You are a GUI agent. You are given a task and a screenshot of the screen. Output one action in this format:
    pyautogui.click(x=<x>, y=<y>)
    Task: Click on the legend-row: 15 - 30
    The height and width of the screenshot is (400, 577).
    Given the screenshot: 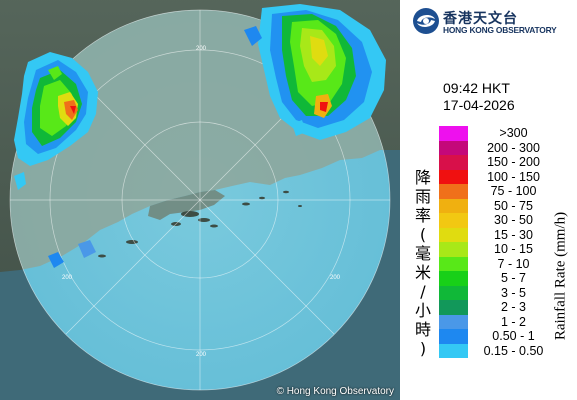 What is the action you would take?
    pyautogui.click(x=499, y=234)
    